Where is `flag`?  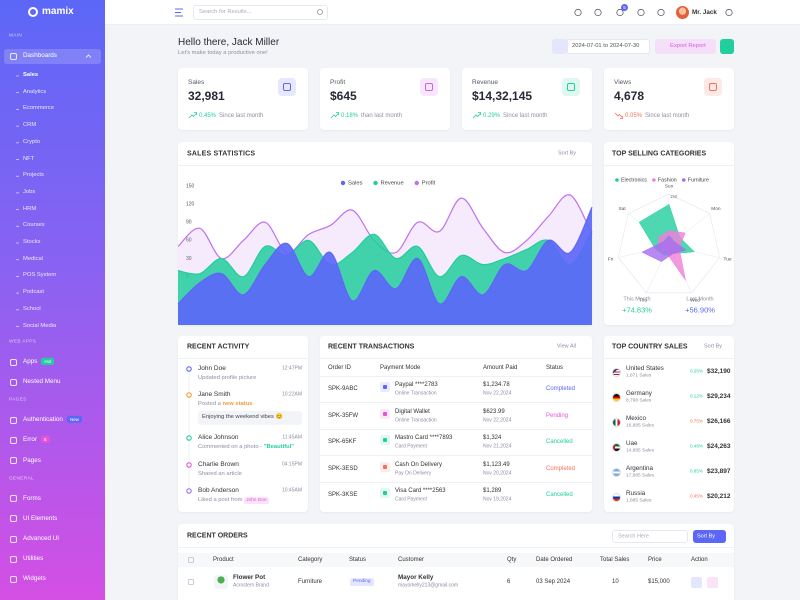 flag is located at coordinates (616, 447).